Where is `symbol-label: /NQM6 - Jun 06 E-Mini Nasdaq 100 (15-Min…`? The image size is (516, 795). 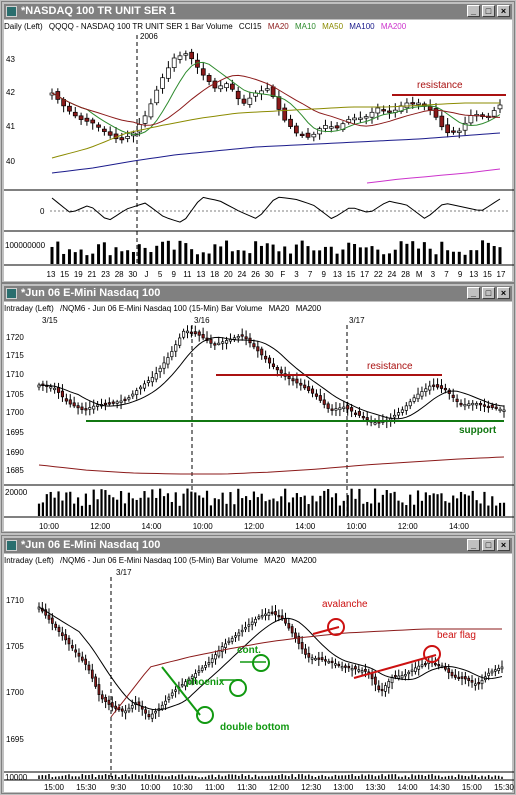 symbol-label: /NQM6 - Jun 06 E-Mini Nasdaq 100 (15-Min… is located at coordinates (161, 308).